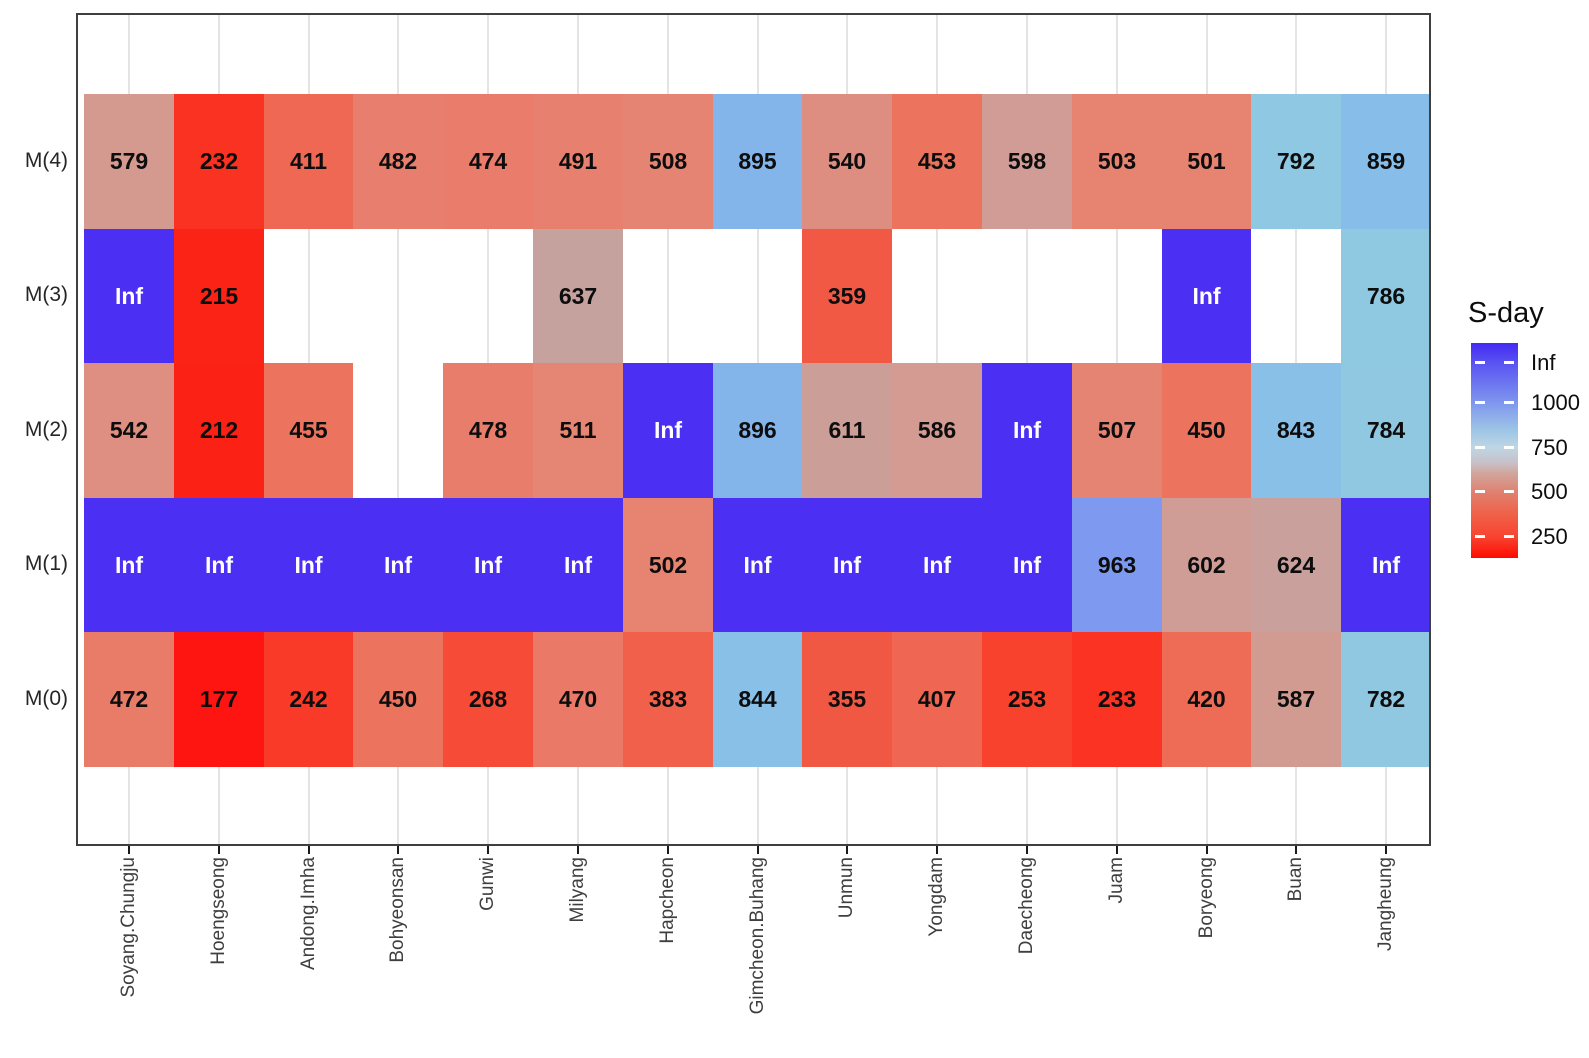 The image size is (1589, 1058). I want to click on cell-value: 859, so click(1386, 161).